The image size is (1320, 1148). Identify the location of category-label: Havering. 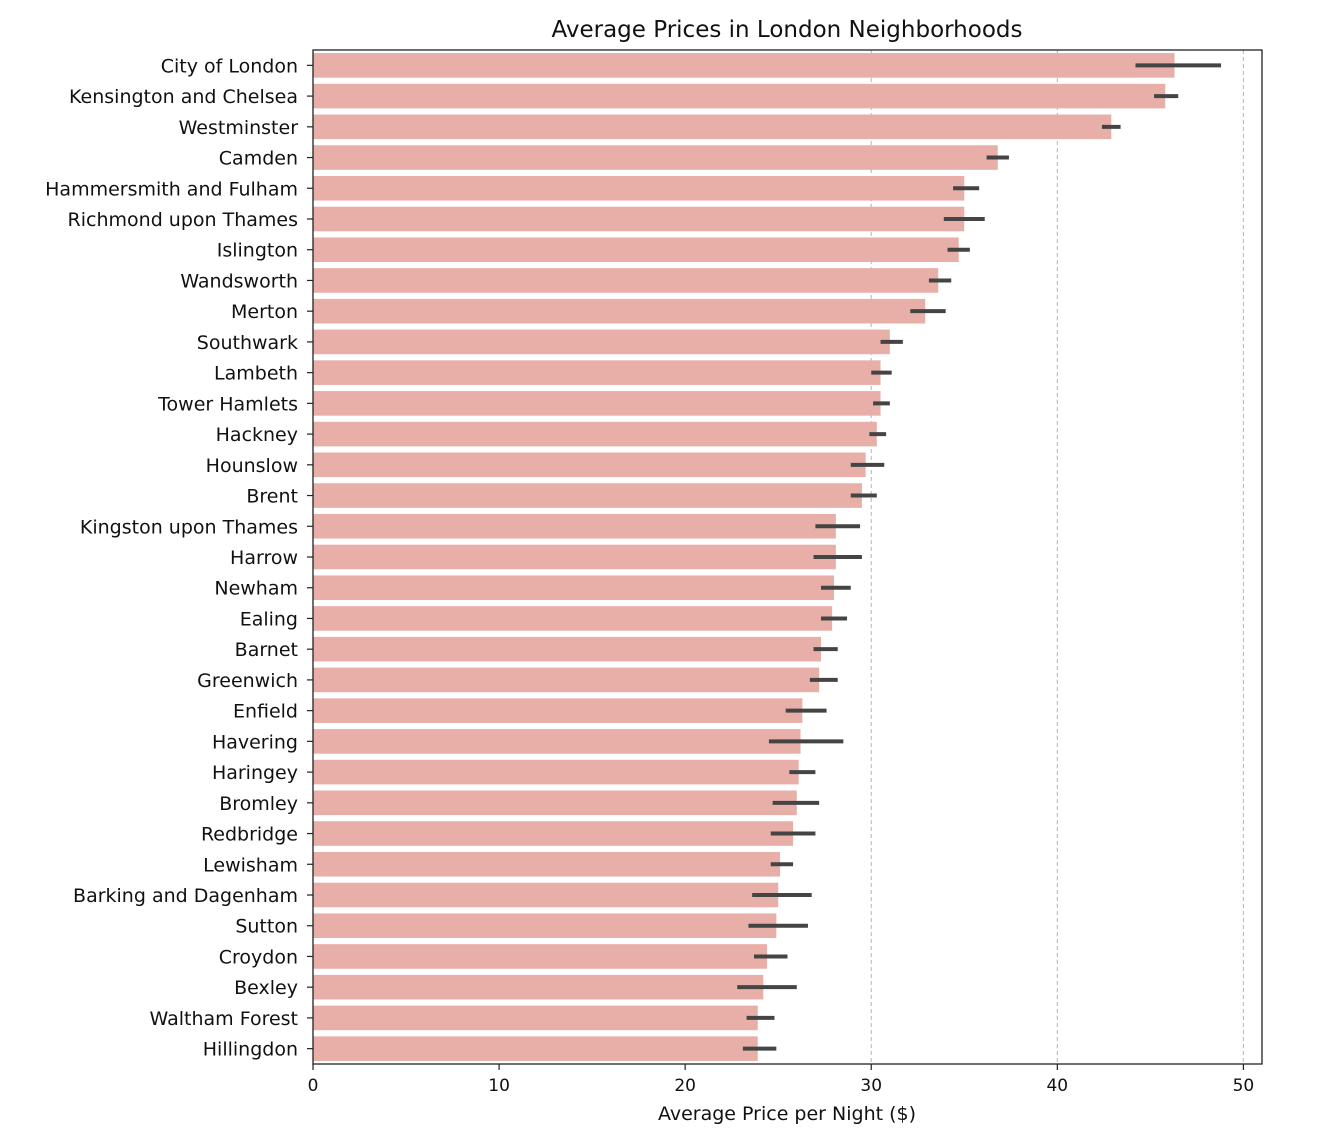
(255, 742).